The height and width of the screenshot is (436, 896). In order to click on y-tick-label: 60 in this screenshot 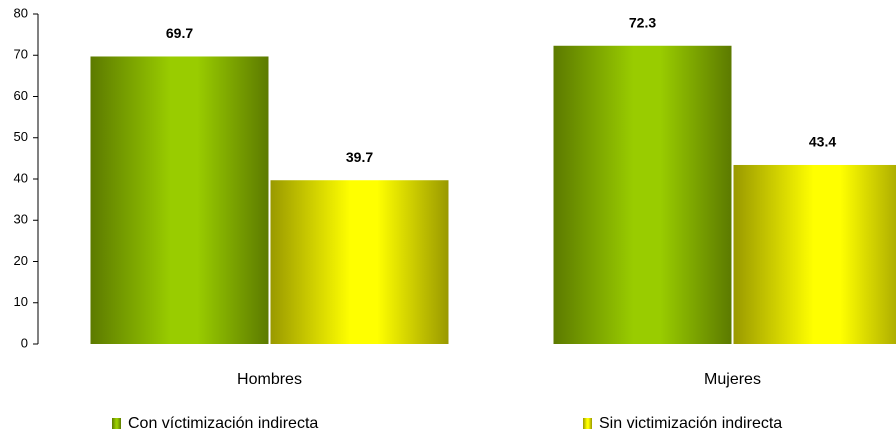, I will do `click(21, 95)`.